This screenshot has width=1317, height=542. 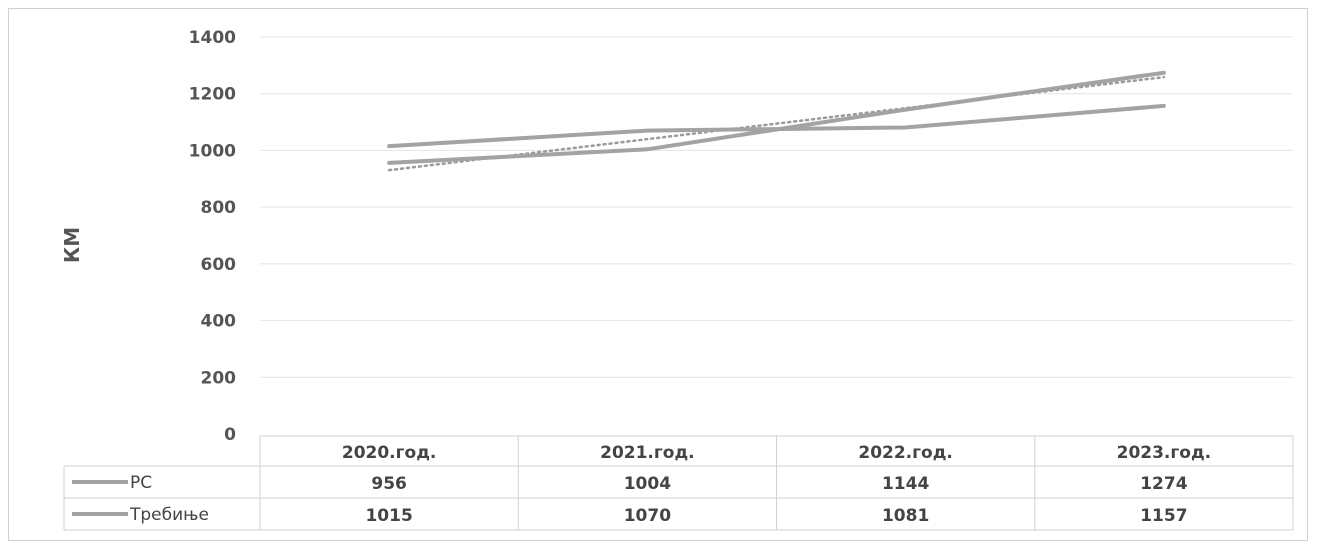 What do you see at coordinates (219, 322) in the screenshot?
I see `y-tick-label: 400` at bounding box center [219, 322].